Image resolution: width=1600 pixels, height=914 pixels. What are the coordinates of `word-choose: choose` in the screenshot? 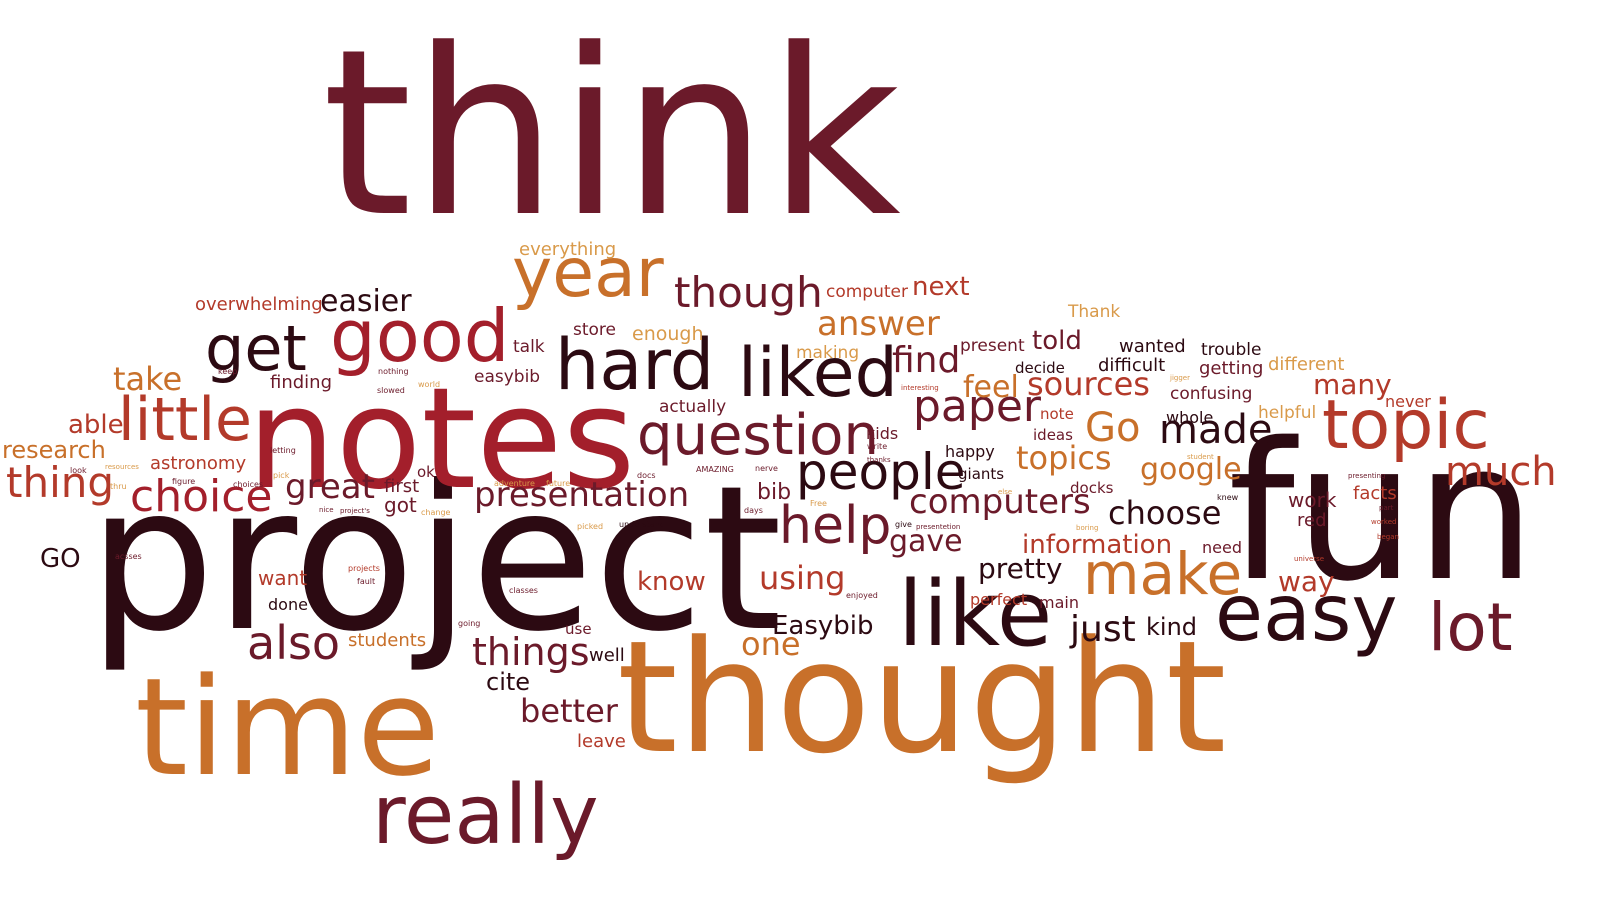 It's located at (1165, 513).